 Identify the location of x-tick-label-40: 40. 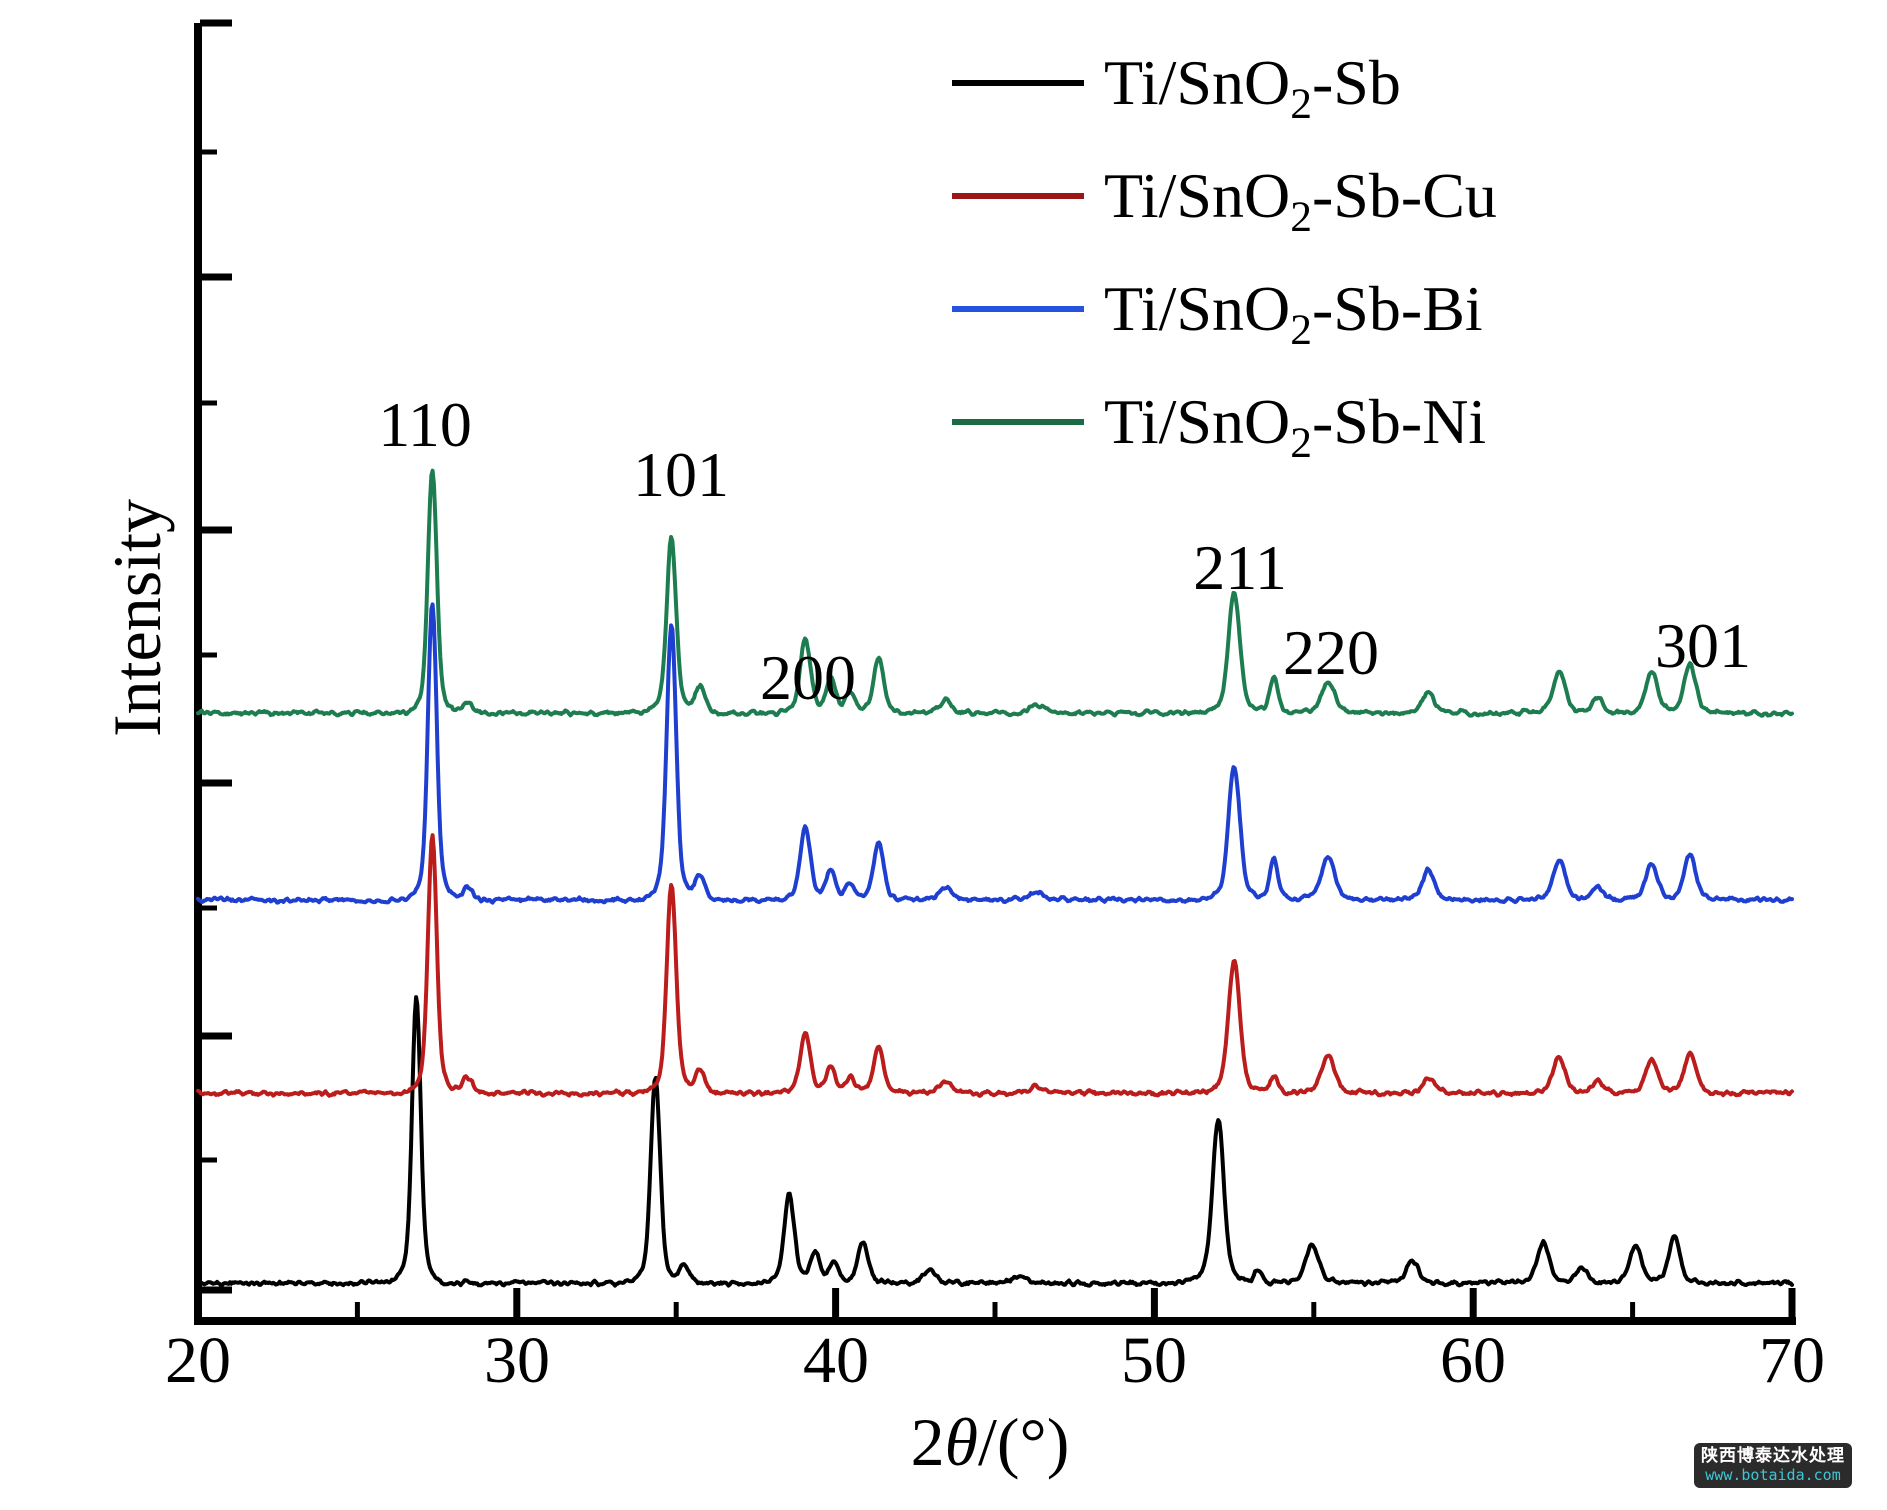
(836, 1360).